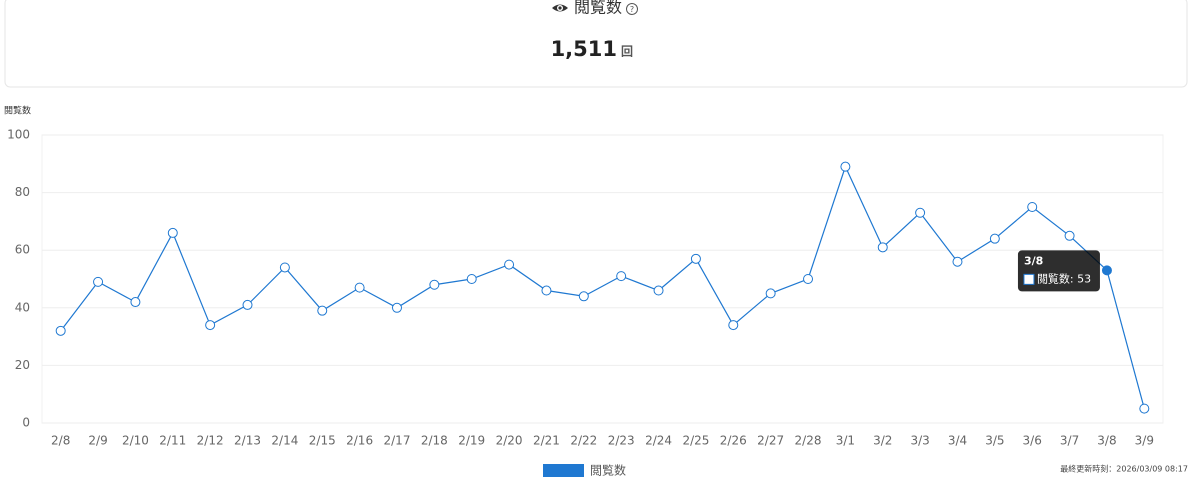 This screenshot has height=486, width=1196. I want to click on x-tick-label: 3/8, so click(1106, 441).